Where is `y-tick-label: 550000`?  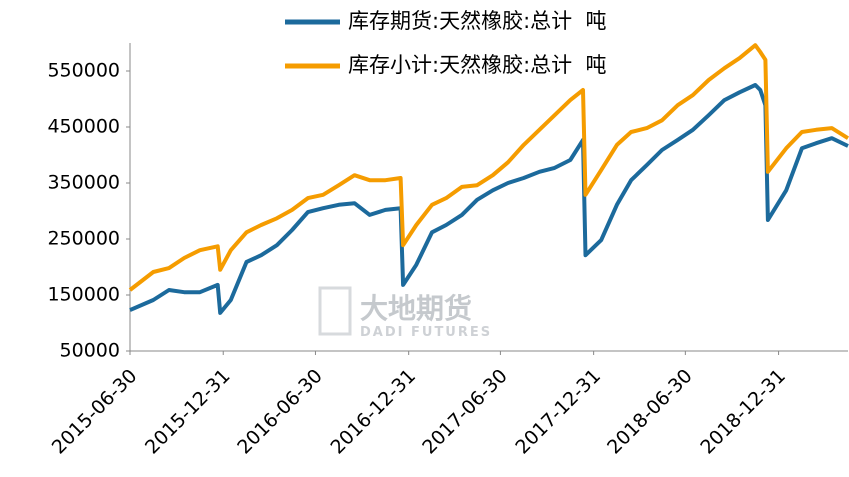 y-tick-label: 550000 is located at coordinates (83, 71).